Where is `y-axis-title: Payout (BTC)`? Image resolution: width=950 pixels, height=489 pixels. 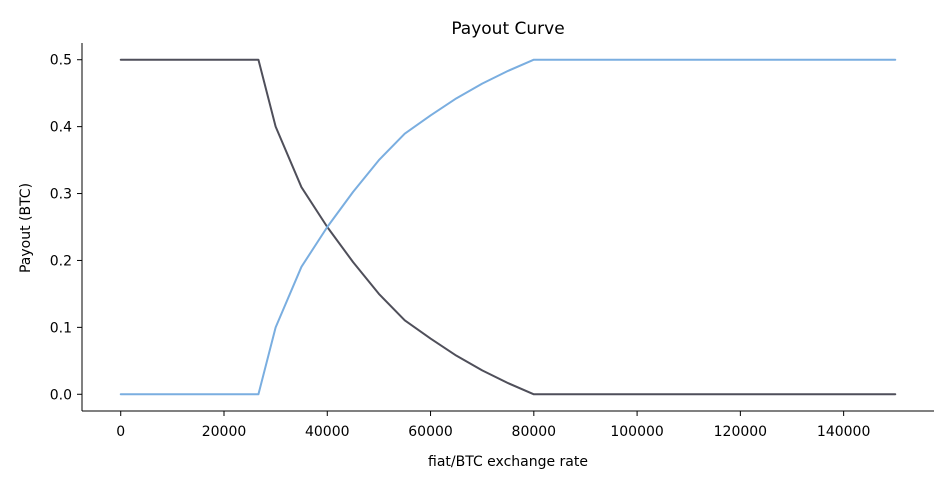
y-axis-title: Payout (BTC) is located at coordinates (26, 228).